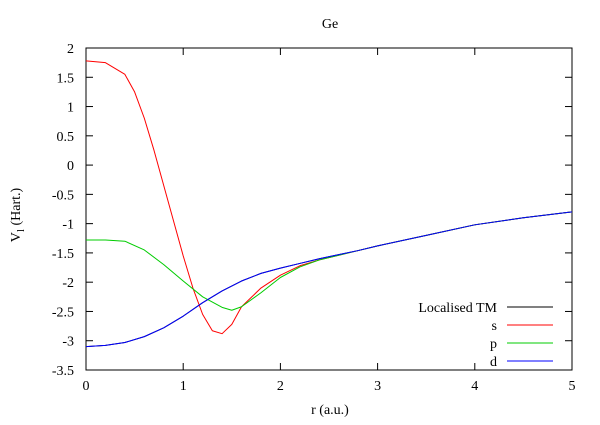 This screenshot has height=425, width=600. I want to click on legend-label-0: Localised TM, so click(457, 308).